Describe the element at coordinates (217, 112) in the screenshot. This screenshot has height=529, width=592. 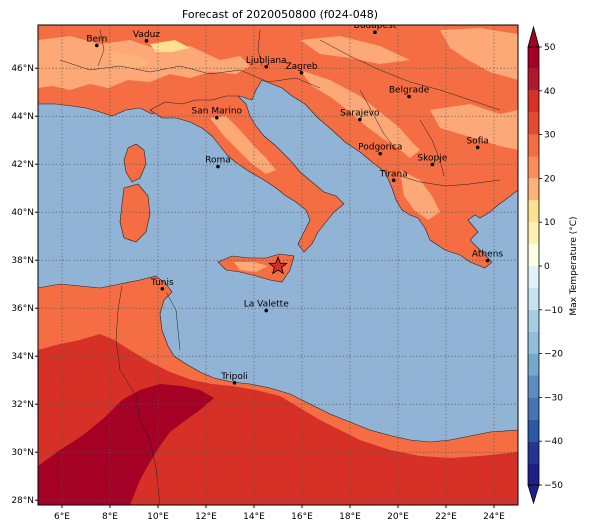
I see `city-label: San Marino` at that location.